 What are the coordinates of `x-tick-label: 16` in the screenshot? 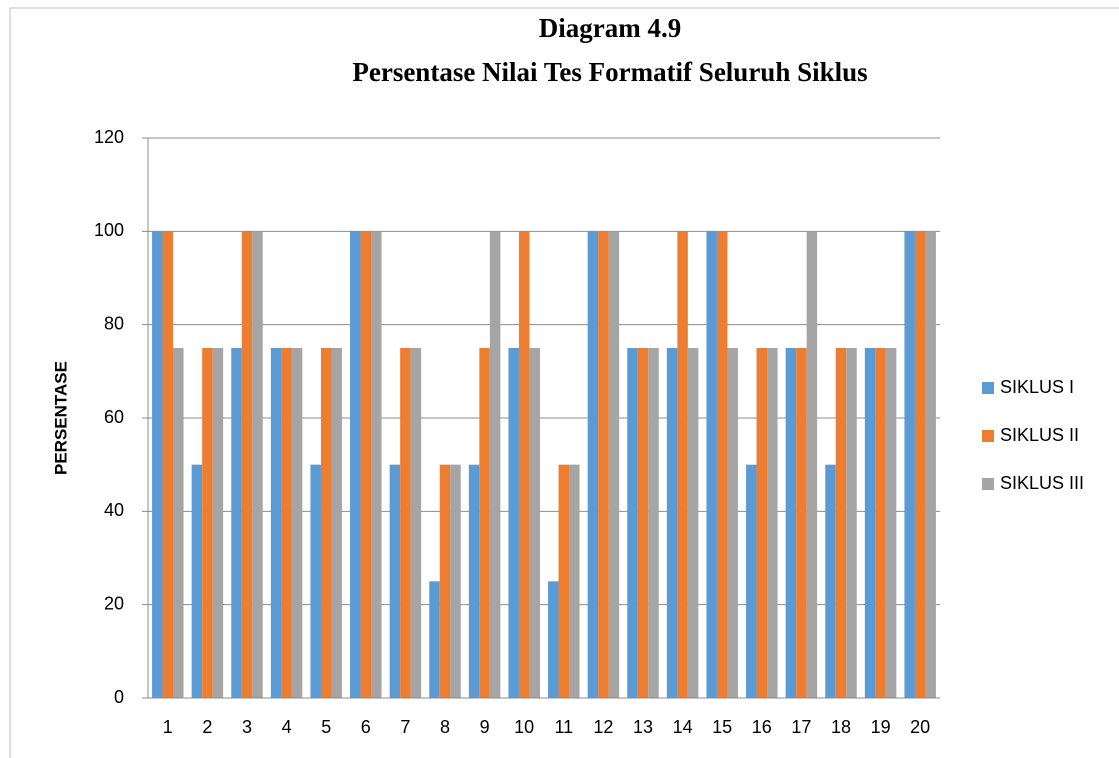 It's located at (762, 727).